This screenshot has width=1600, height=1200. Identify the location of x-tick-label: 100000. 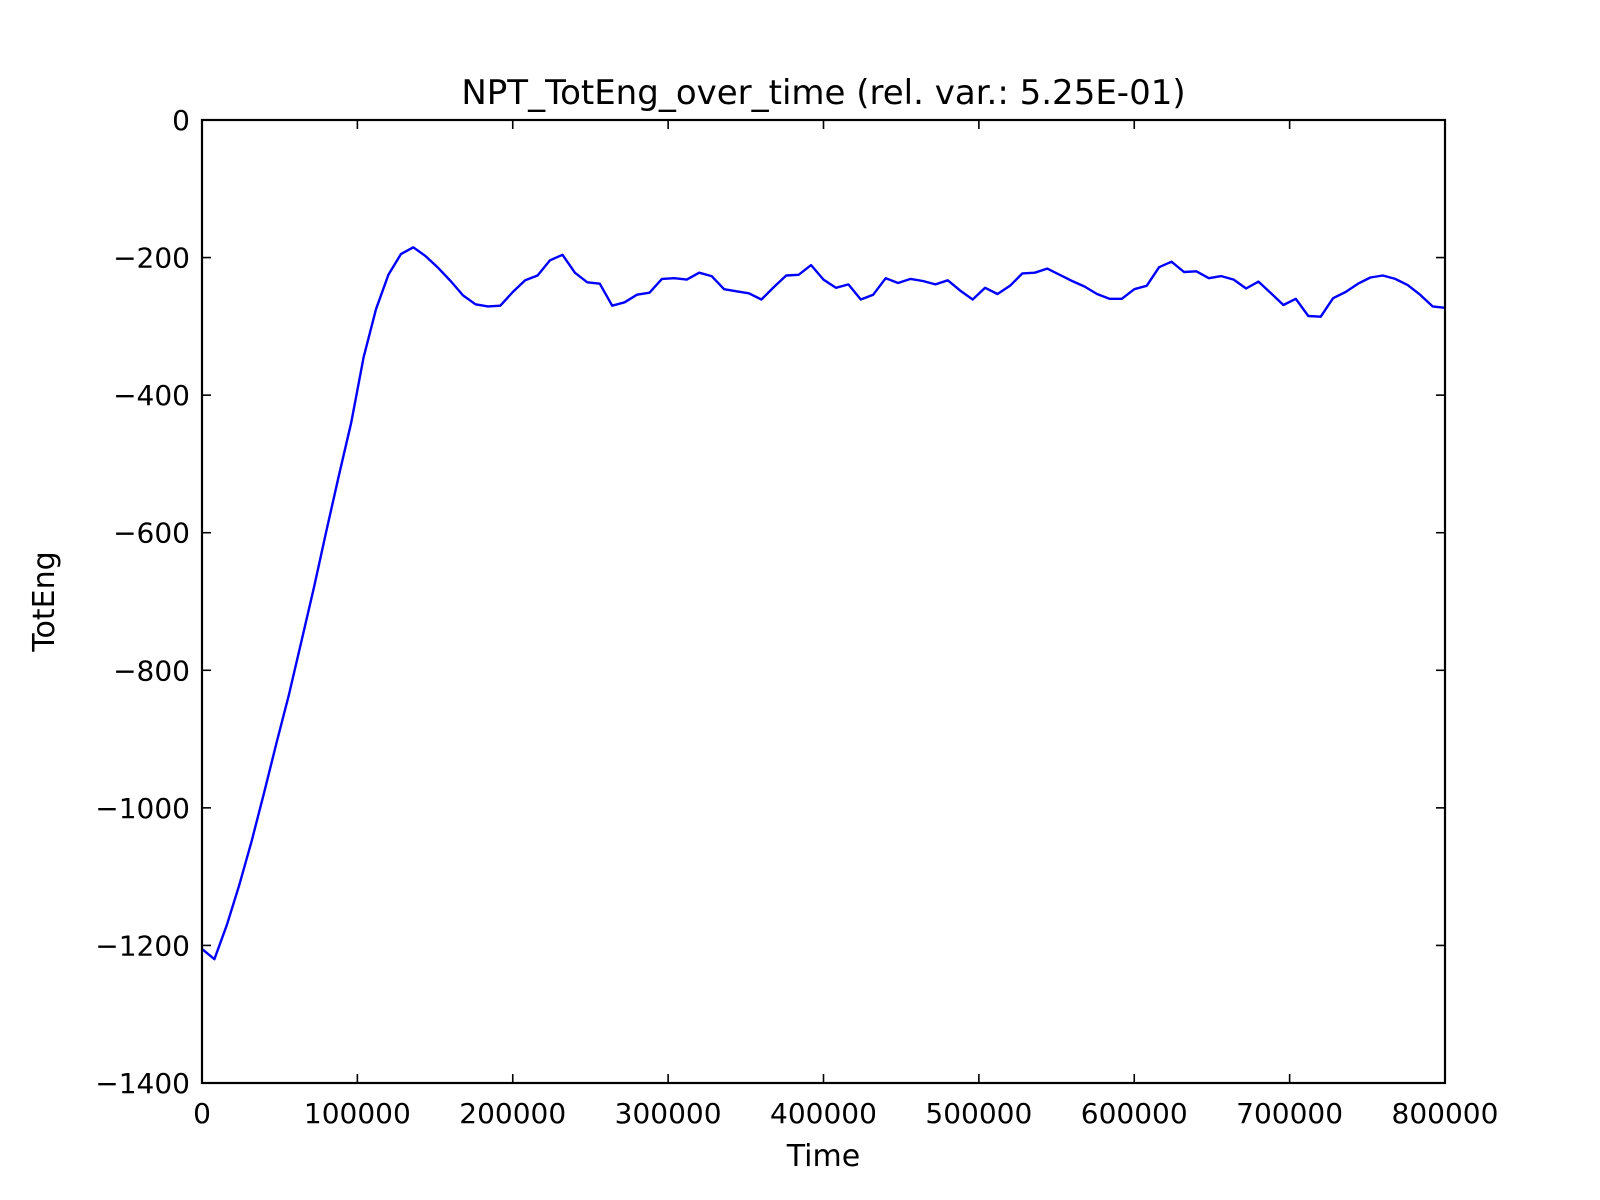
(357, 1113).